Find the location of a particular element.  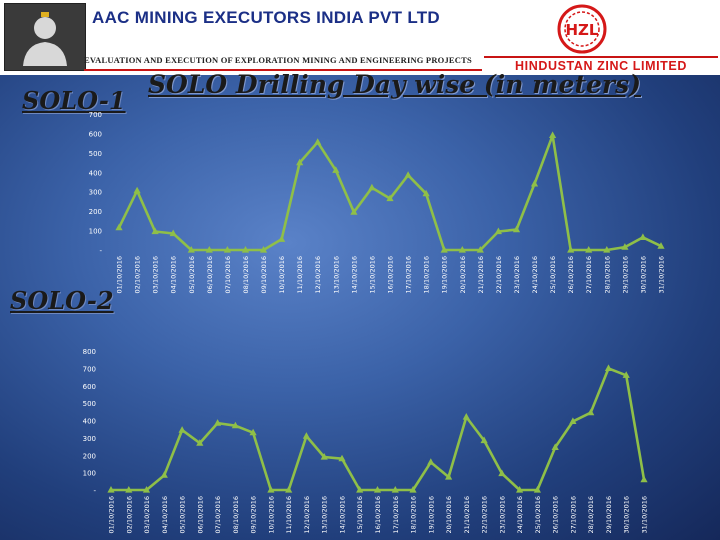

y-tick-label: 800 is located at coordinates (89, 352).